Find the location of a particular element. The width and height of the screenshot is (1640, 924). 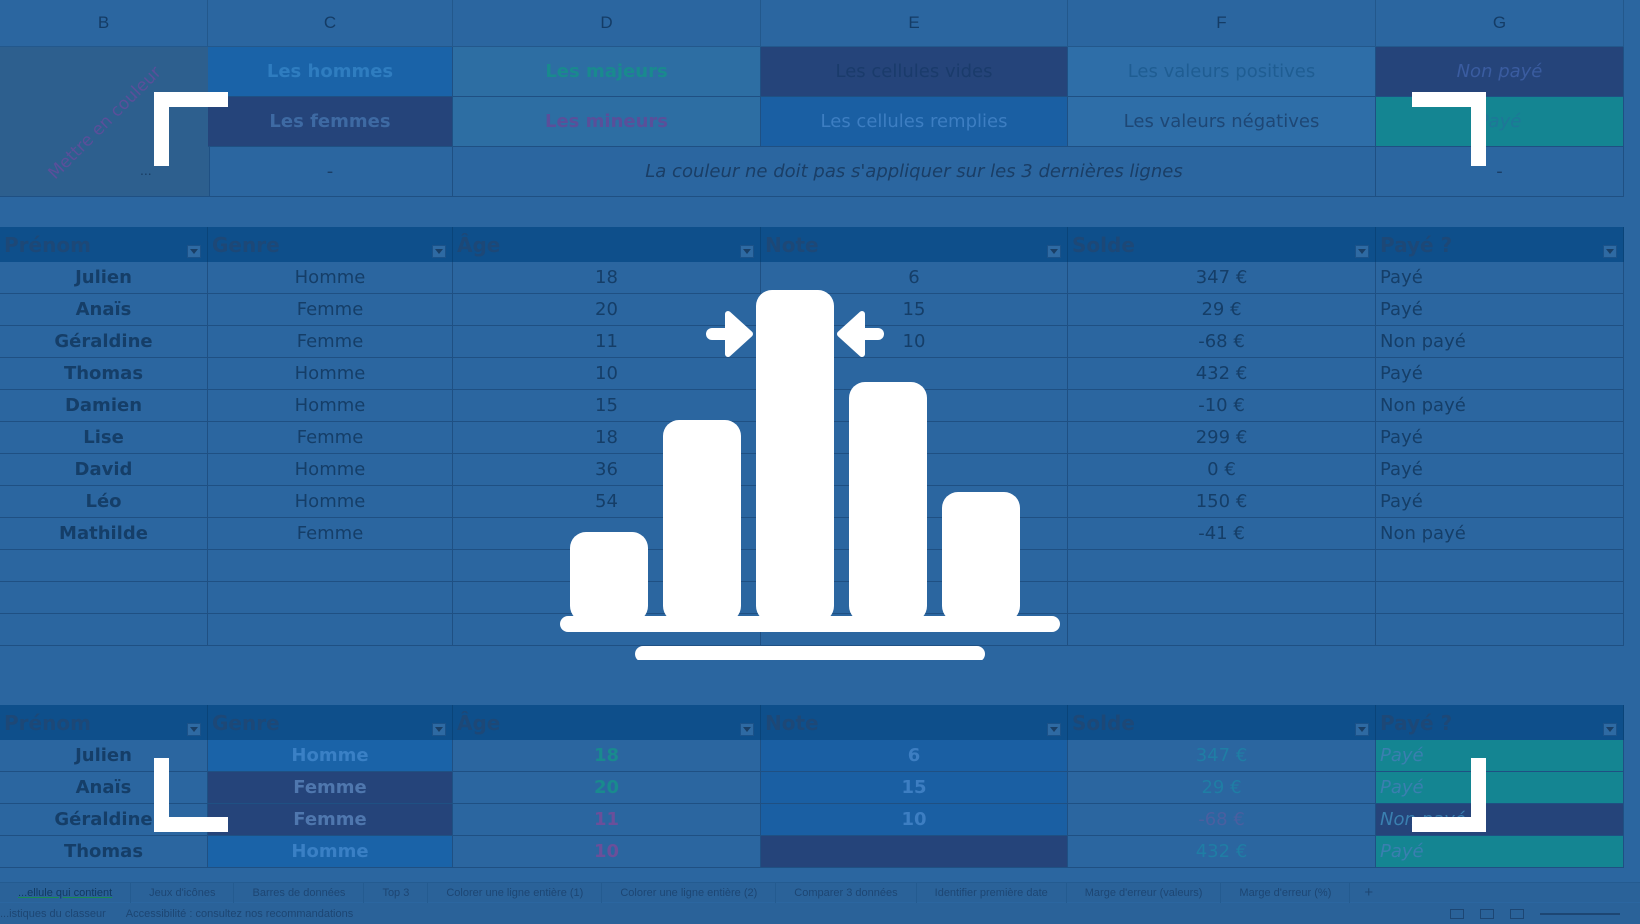

table1-header-1: Genre is located at coordinates (330, 244).